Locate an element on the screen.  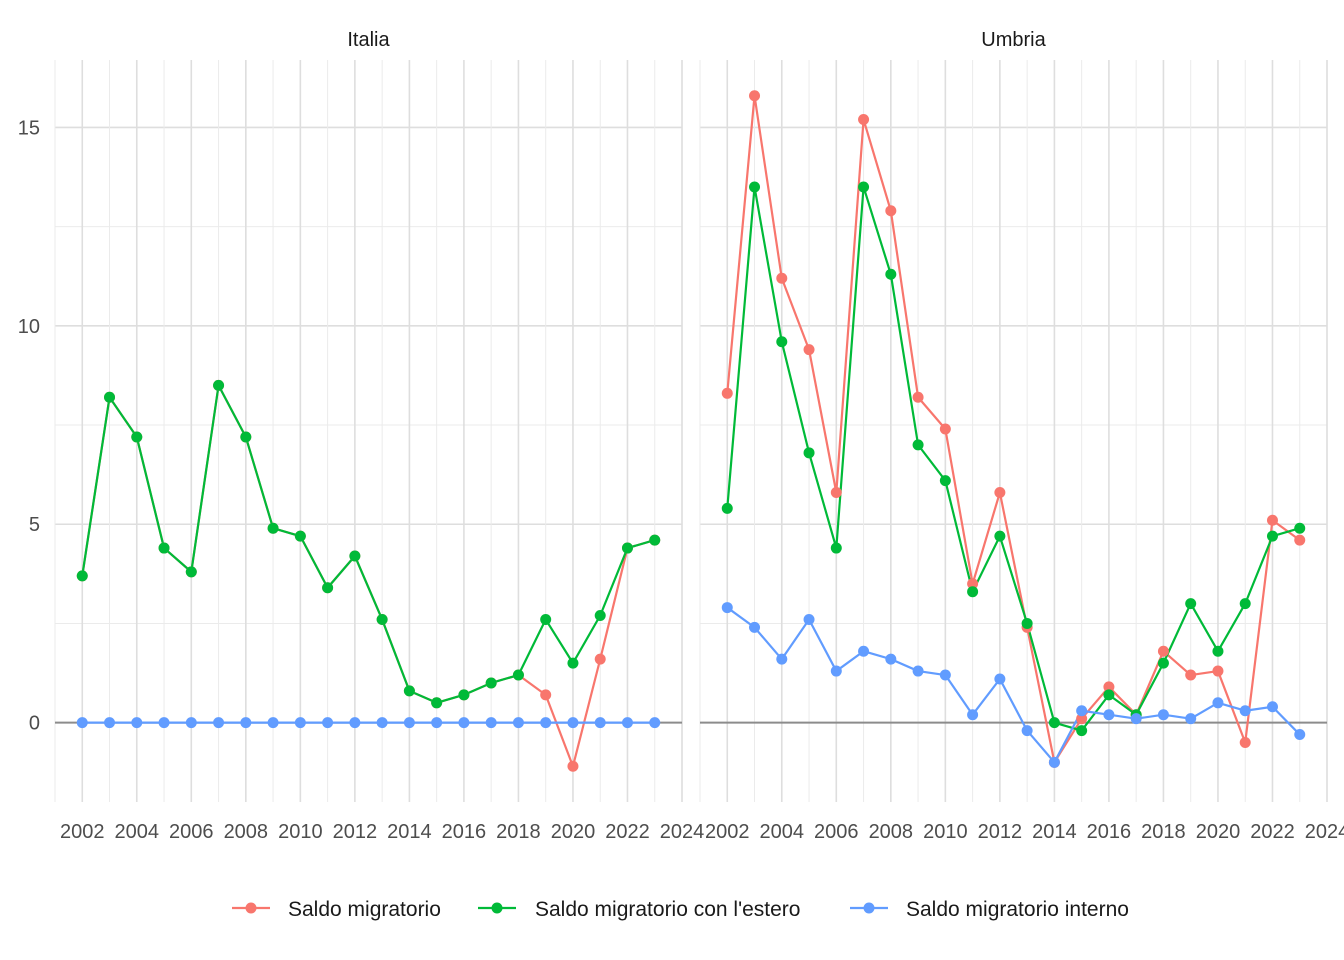
x-tick-label: 2024 is located at coordinates (1324, 832).